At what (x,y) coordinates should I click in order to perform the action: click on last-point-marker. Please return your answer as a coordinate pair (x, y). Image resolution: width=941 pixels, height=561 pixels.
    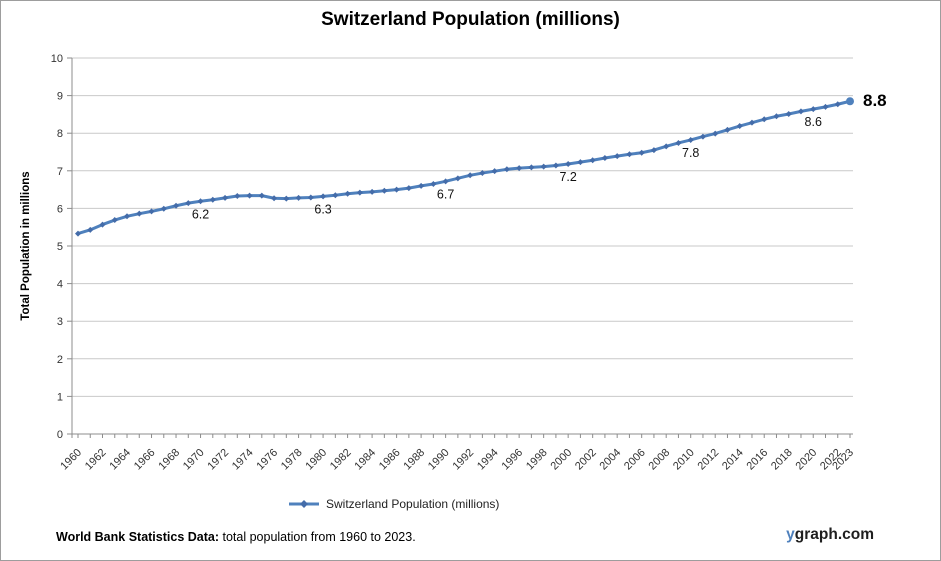
    Looking at the image, I should click on (850, 101).